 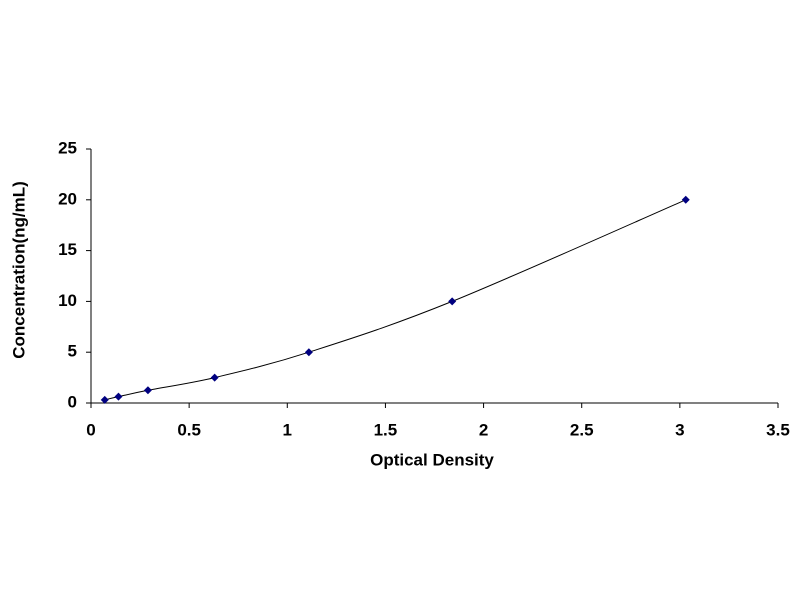 What do you see at coordinates (778, 429) in the screenshot?
I see `x-tick-label: 3.5` at bounding box center [778, 429].